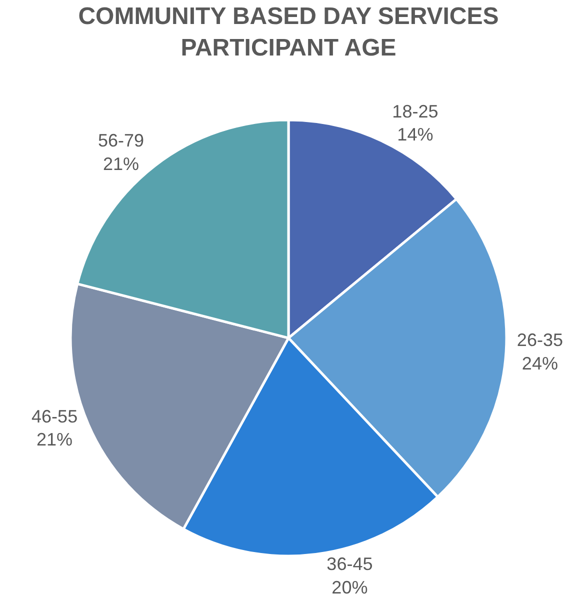 This screenshot has width=577, height=606. Describe the element at coordinates (539, 340) in the screenshot. I see `slice-label: 26-35` at that location.